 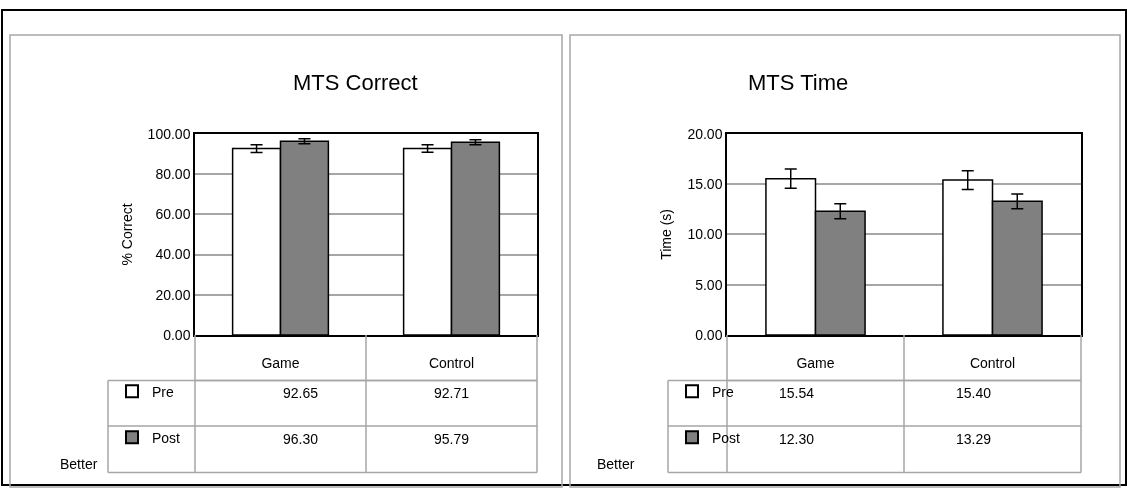 What do you see at coordinates (797, 439) in the screenshot?
I see `data-label: 12.30` at bounding box center [797, 439].